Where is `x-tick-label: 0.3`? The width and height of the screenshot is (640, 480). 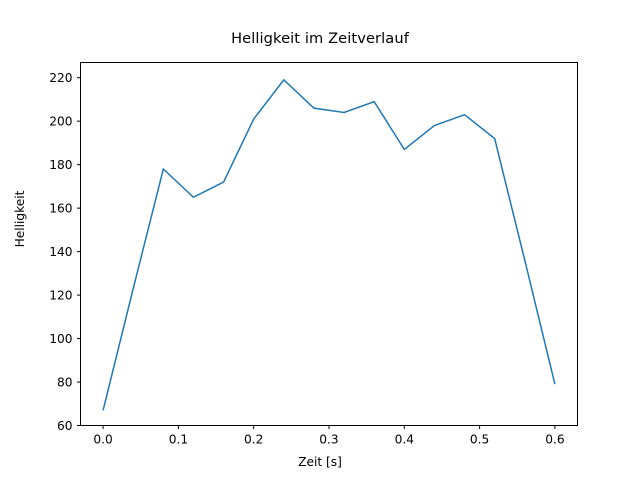 x-tick-label: 0.3 is located at coordinates (328, 440).